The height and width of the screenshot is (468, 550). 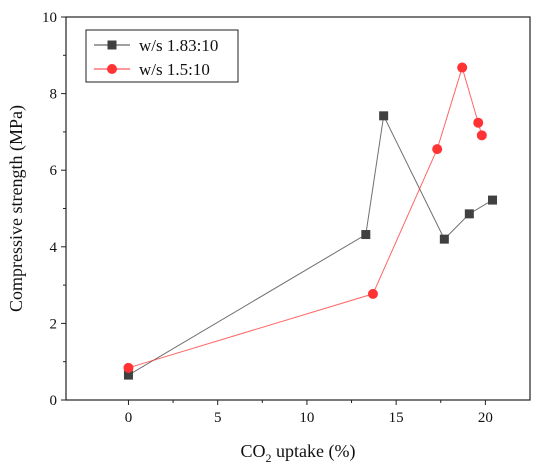 What do you see at coordinates (218, 418) in the screenshot?
I see `x-tick-label: 5` at bounding box center [218, 418].